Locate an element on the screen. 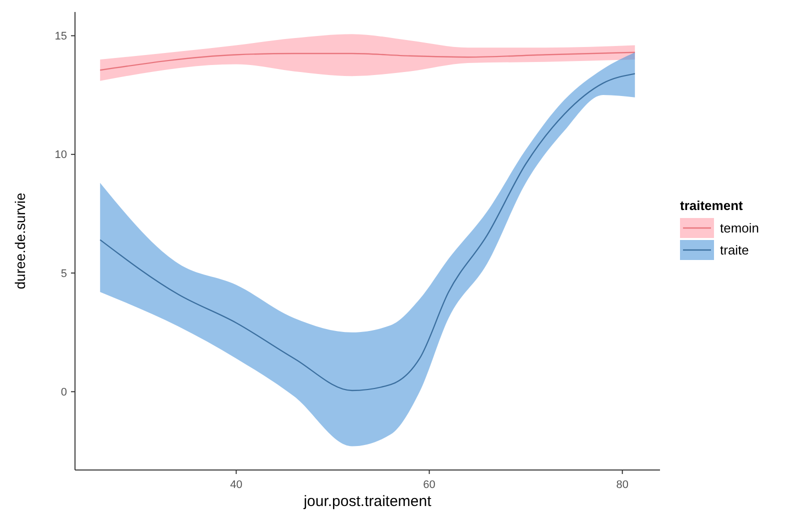  line-series is located at coordinates (368, 61).